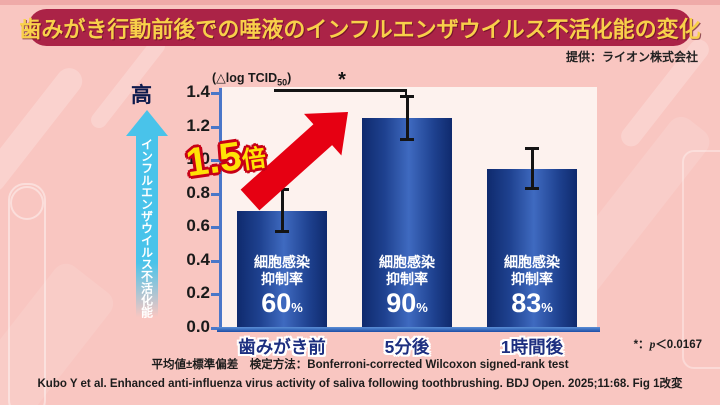 The width and height of the screenshot is (720, 405). Describe the element at coordinates (407, 222) in the screenshot. I see `bar-2: 細胞感染 抑制率 90%` at that location.